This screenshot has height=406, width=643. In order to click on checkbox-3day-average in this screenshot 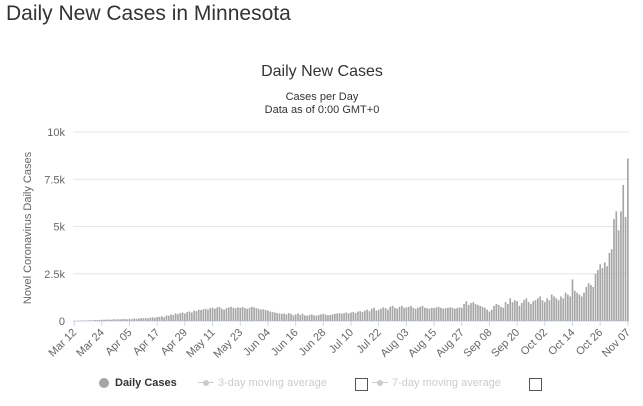, I will do `click(361, 384)`.